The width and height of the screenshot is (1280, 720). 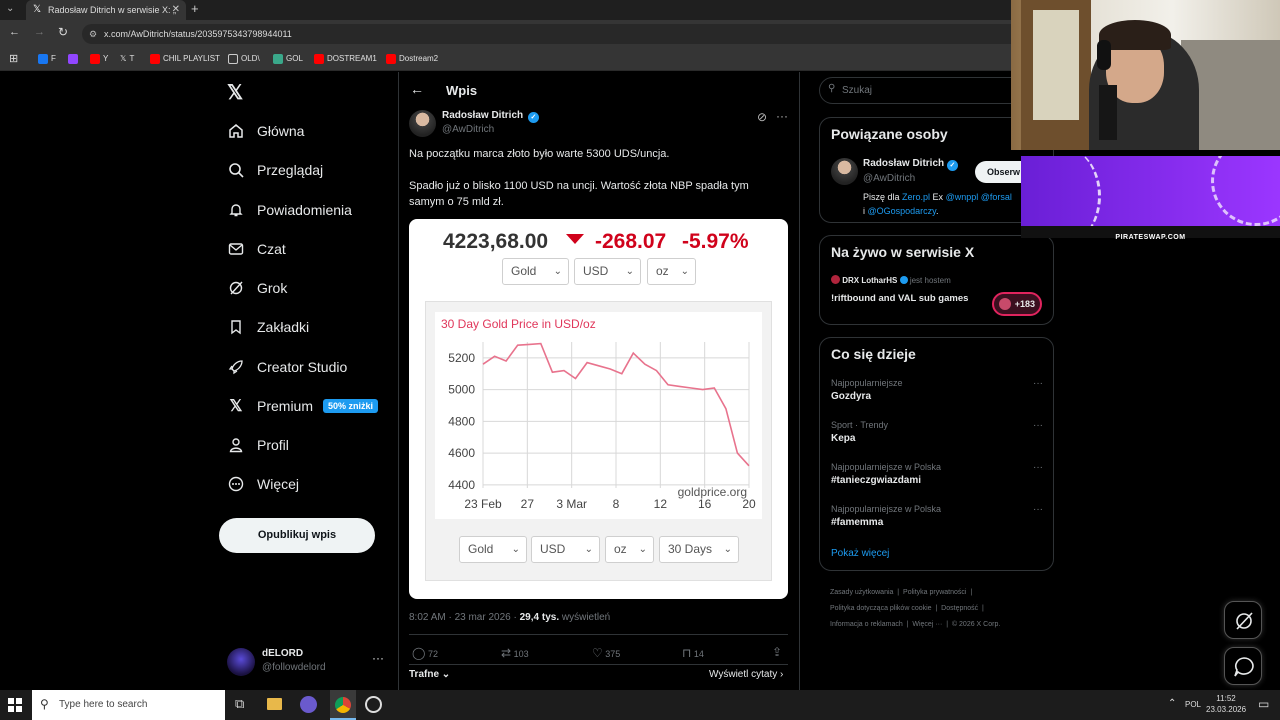 What do you see at coordinates (343, 705) in the screenshot?
I see `chrome-app-icon` at bounding box center [343, 705].